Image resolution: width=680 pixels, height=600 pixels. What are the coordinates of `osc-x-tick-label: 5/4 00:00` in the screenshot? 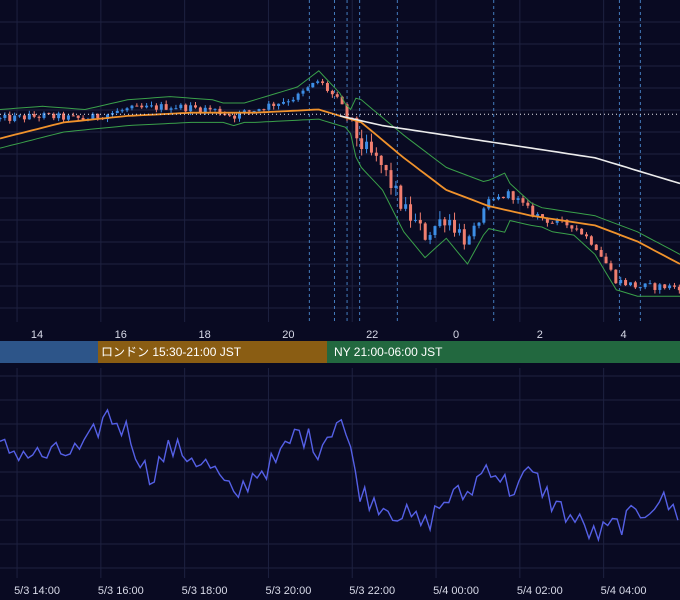 It's located at (456, 591).